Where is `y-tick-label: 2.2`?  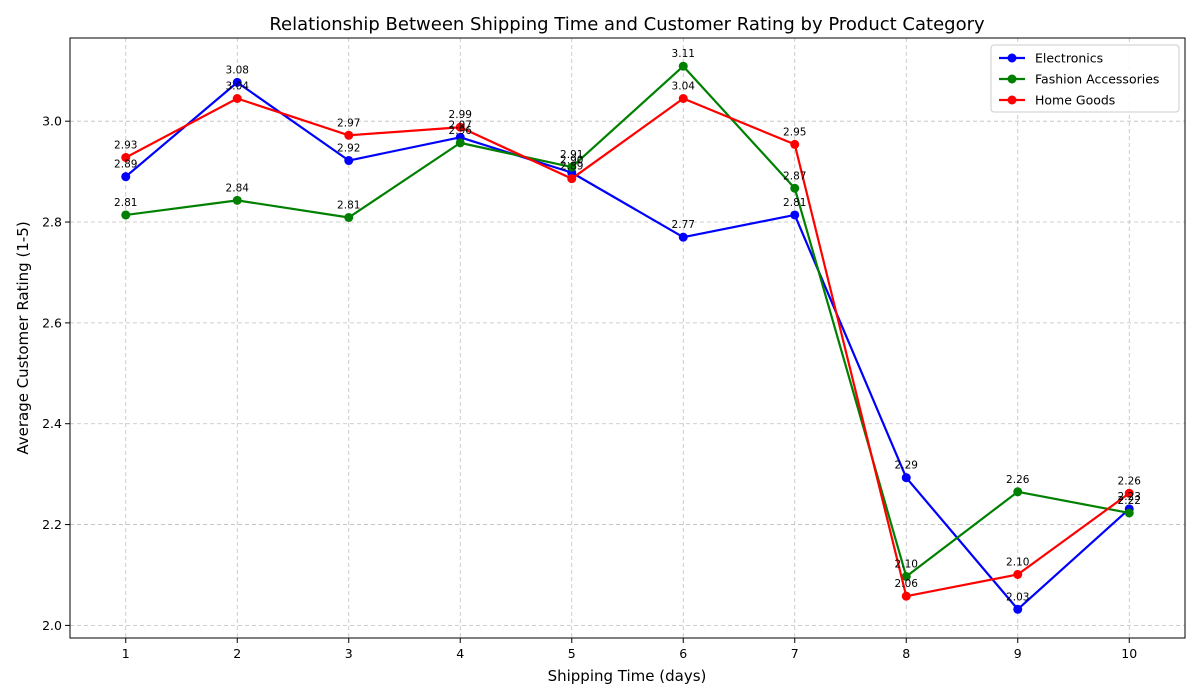 y-tick-label: 2.2 is located at coordinates (52, 524).